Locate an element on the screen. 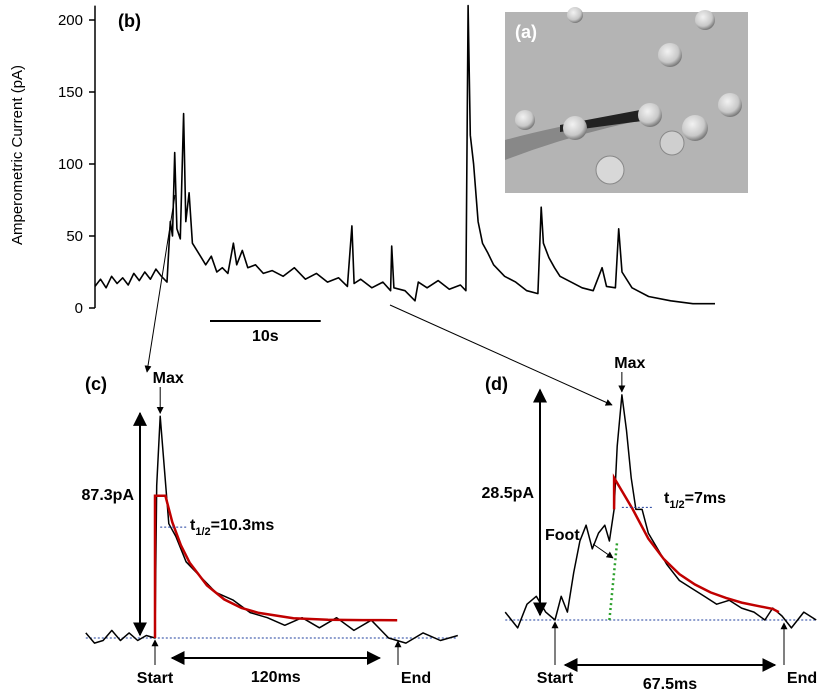  y-axis-label: Amperometric Current (pA) is located at coordinates (17, 155).